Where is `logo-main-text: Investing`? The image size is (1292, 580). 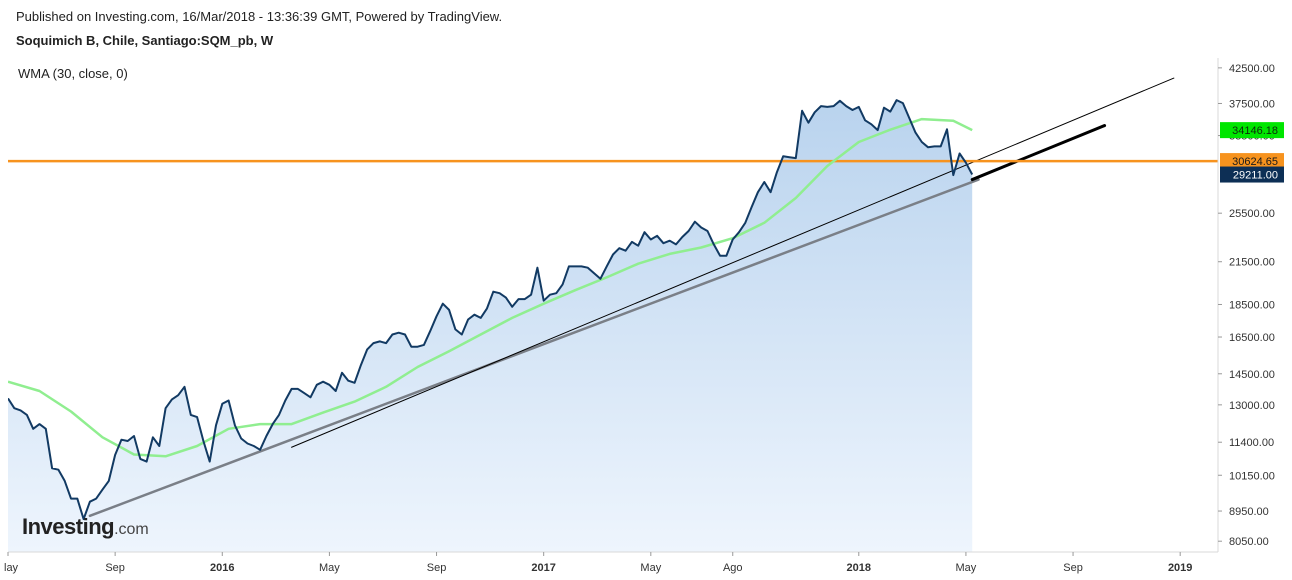 logo-main-text: Investing is located at coordinates (68, 526).